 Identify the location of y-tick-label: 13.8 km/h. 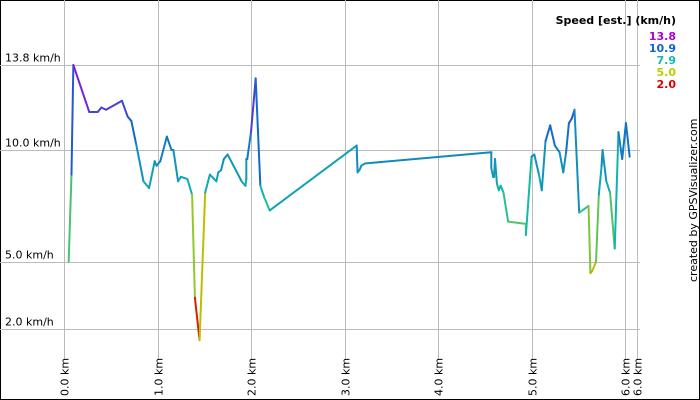
(33, 58).